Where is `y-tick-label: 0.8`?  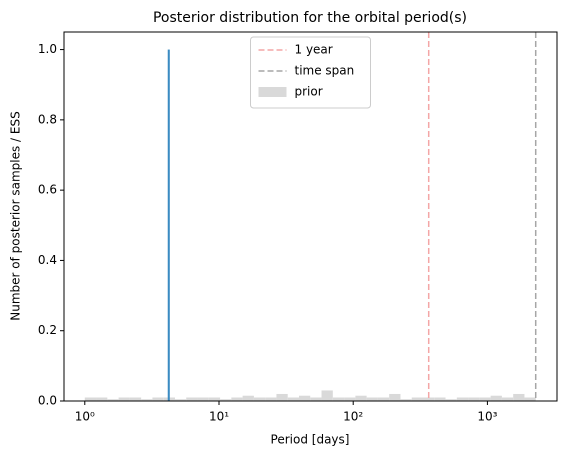 y-tick-label: 0.8 is located at coordinates (47, 119).